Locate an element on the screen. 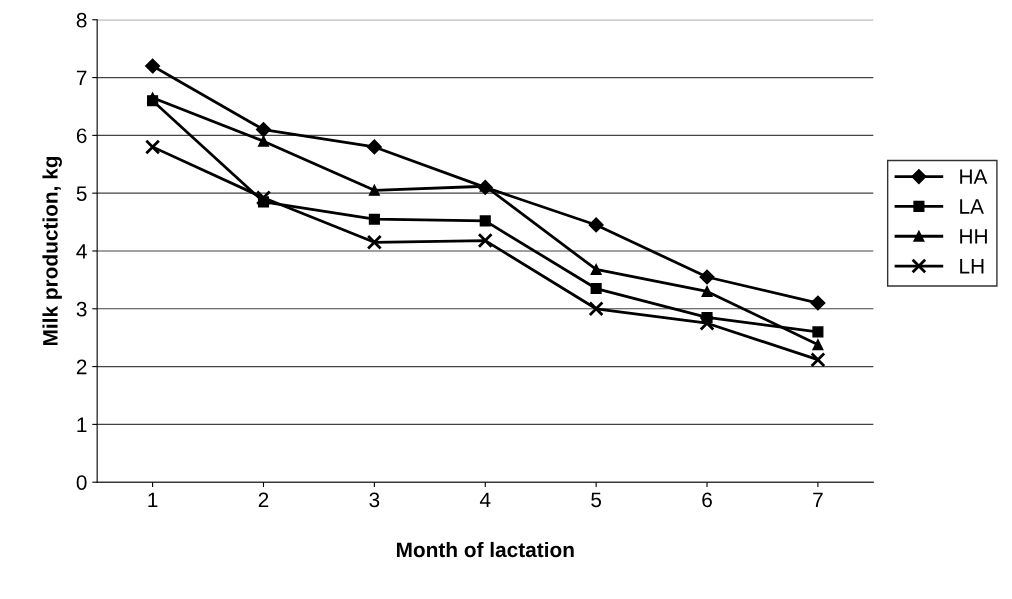  legend-label: LA is located at coordinates (972, 206).